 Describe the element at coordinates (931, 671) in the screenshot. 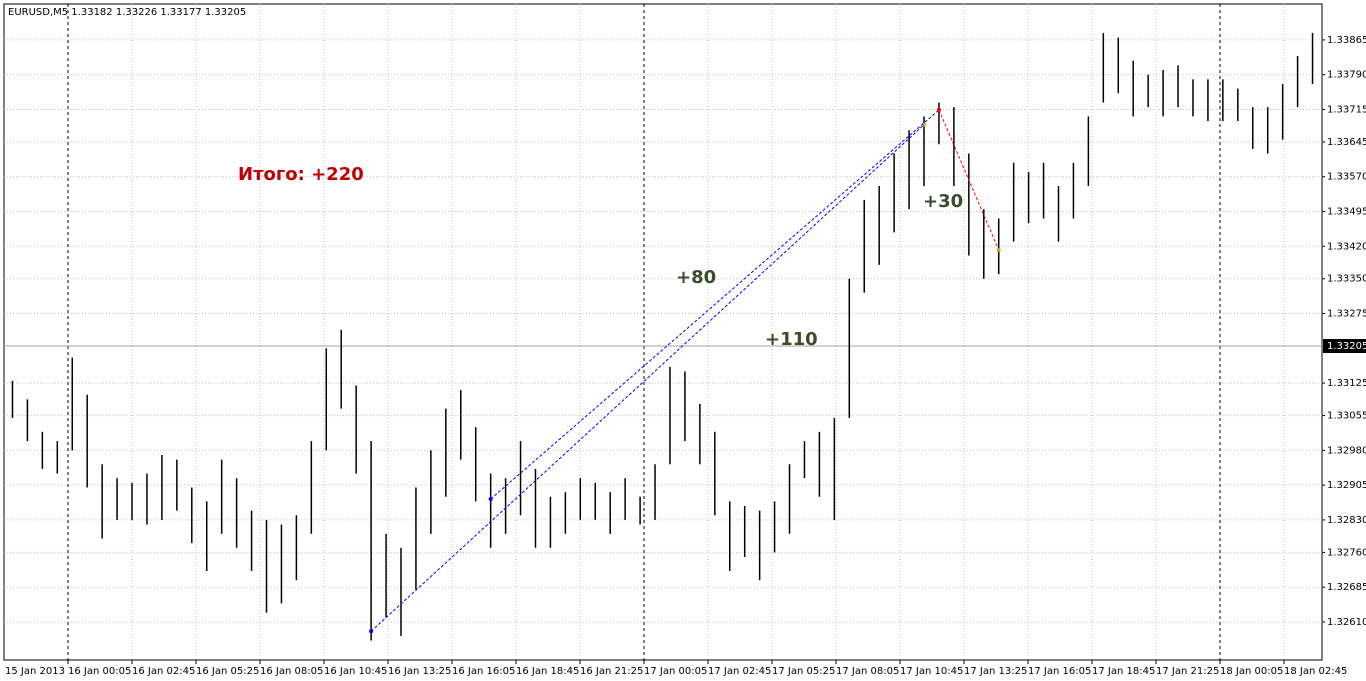

I see `x-tick-label: 17 Jan 10:45` at that location.